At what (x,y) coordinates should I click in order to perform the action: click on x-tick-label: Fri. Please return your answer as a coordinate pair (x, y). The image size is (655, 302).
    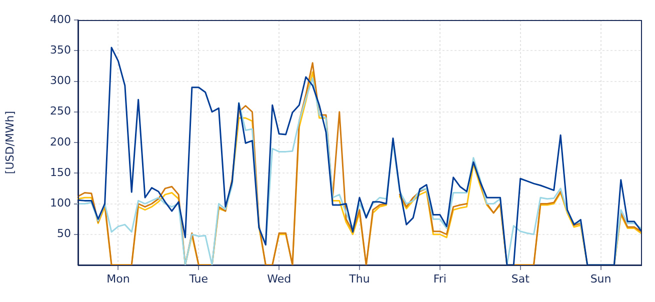
    Looking at the image, I should click on (439, 279).